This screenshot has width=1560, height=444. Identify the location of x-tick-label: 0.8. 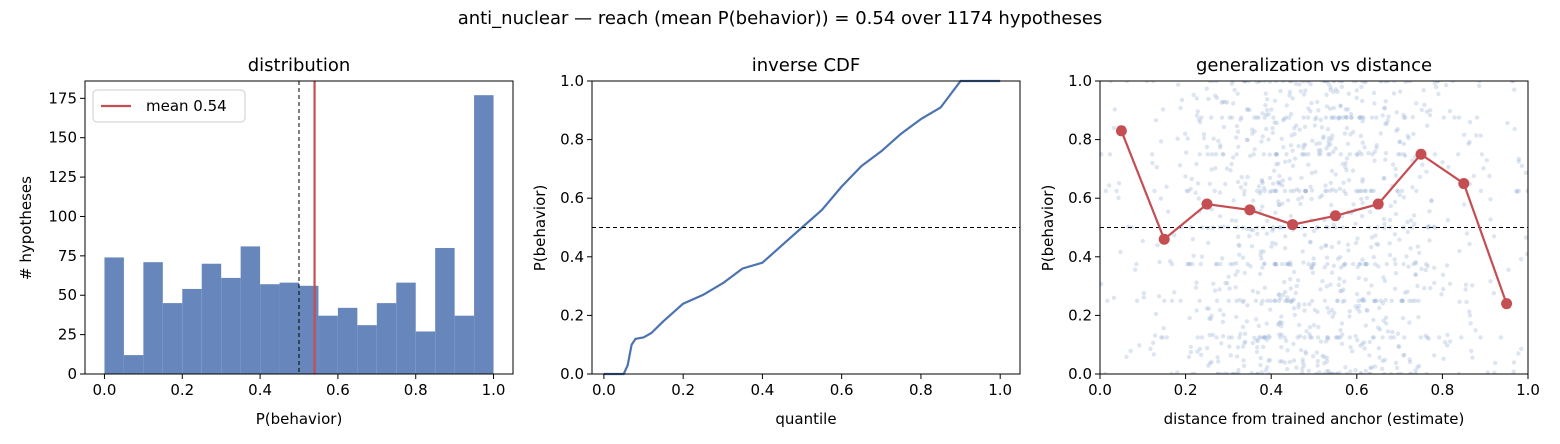
(416, 390).